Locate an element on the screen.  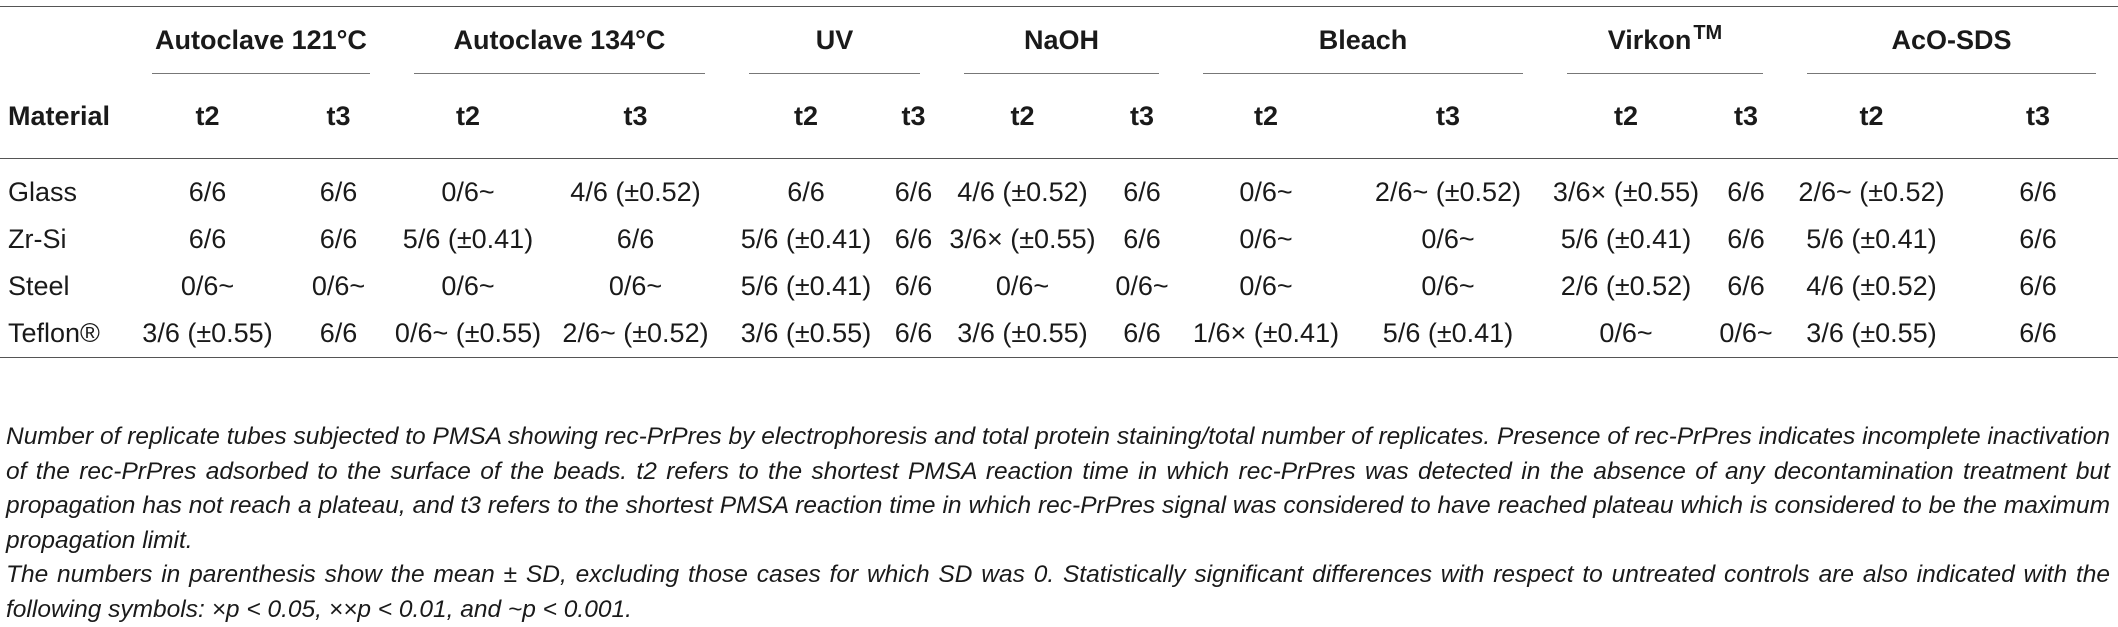
group-header-label: NaOH is located at coordinates (1061, 39).